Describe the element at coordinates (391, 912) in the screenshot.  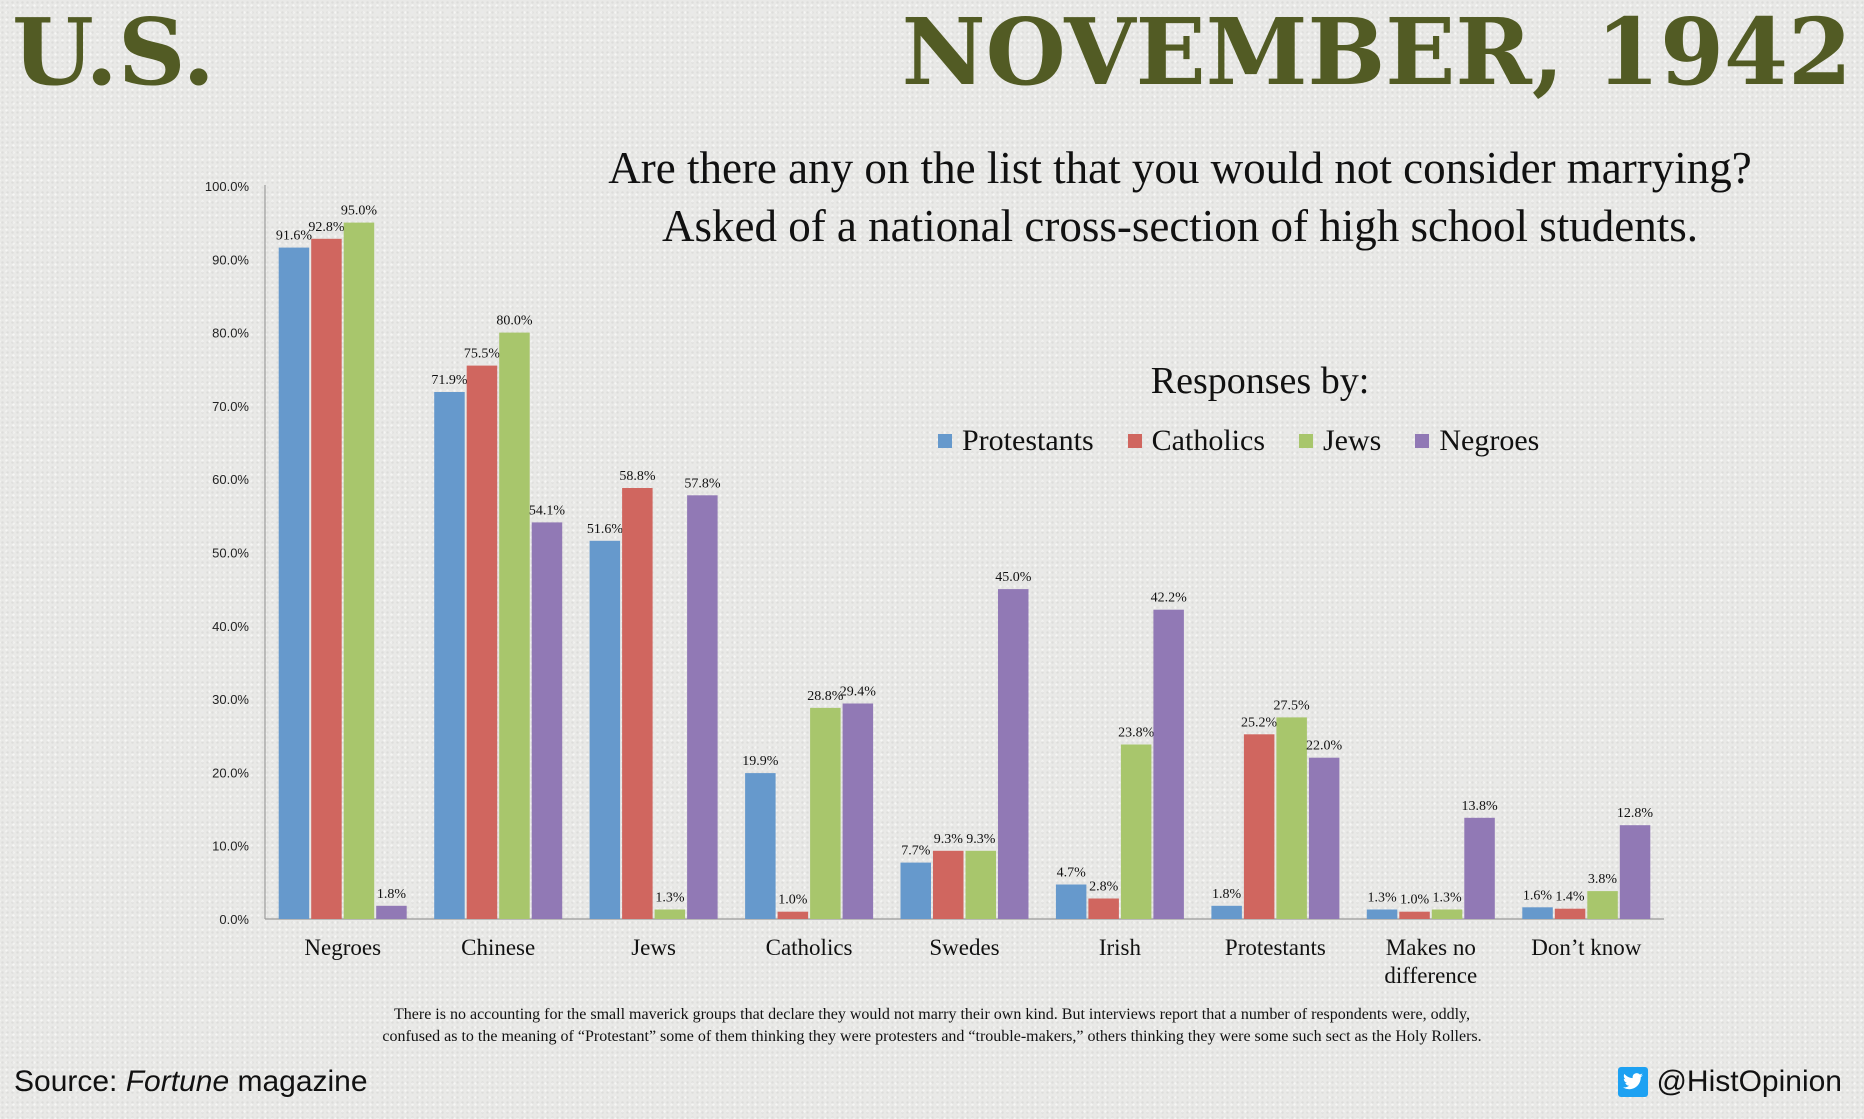
I see `bar-negroes-negroes` at that location.